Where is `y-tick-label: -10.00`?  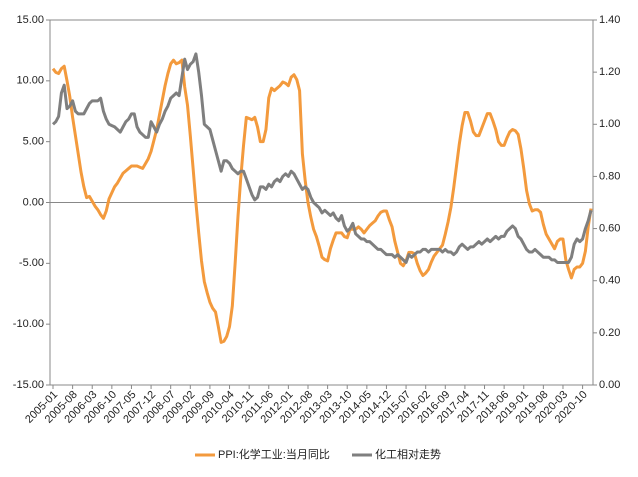
y-tick-label: -10.00 is located at coordinates (28, 324).